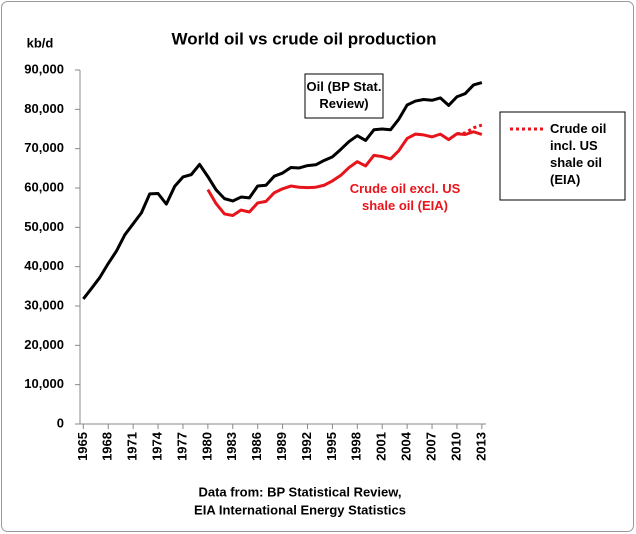 The height and width of the screenshot is (534, 636). What do you see at coordinates (44, 147) in the screenshot?
I see `y-tick-label: 70,000` at bounding box center [44, 147].